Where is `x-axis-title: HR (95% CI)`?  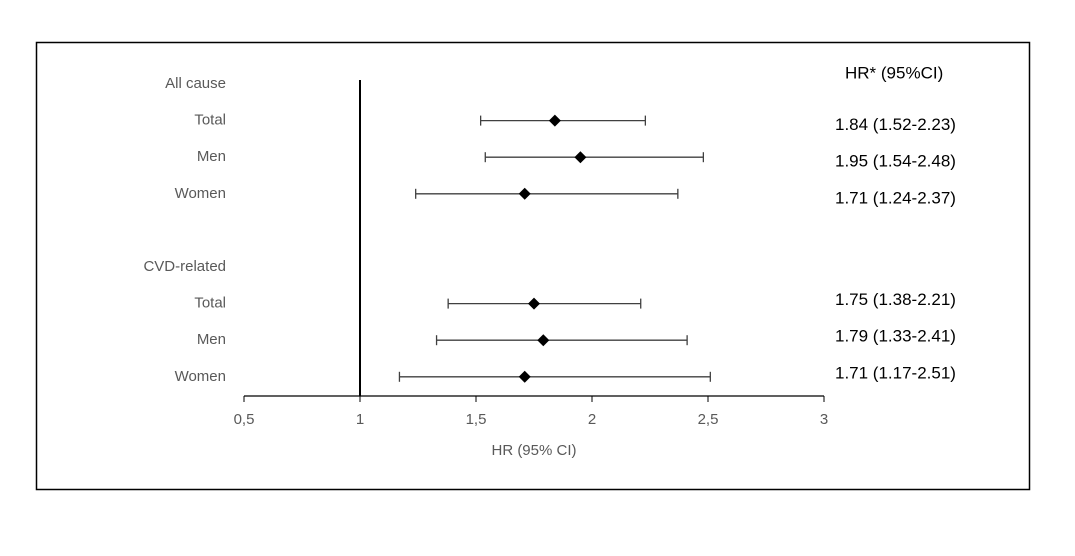 x-axis-title: HR (95% CI) is located at coordinates (533, 450).